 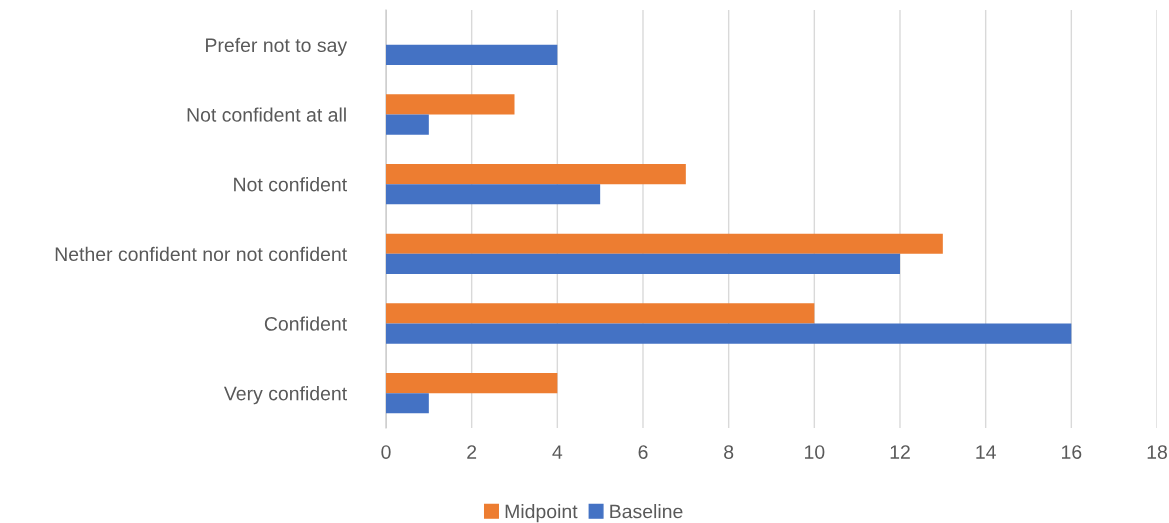 What do you see at coordinates (1157, 452) in the screenshot?
I see `x-tick-label: 18` at bounding box center [1157, 452].